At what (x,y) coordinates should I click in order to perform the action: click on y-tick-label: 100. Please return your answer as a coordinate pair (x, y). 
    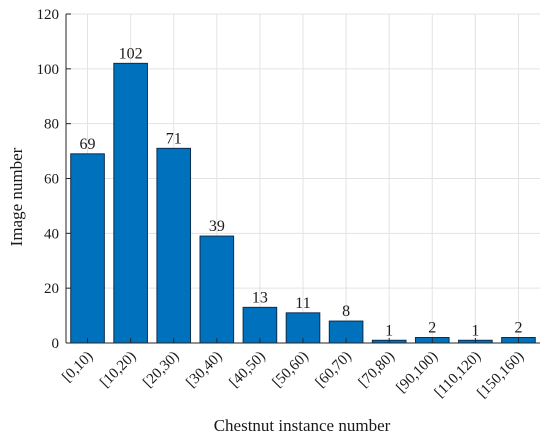
    Looking at the image, I should click on (48, 70).